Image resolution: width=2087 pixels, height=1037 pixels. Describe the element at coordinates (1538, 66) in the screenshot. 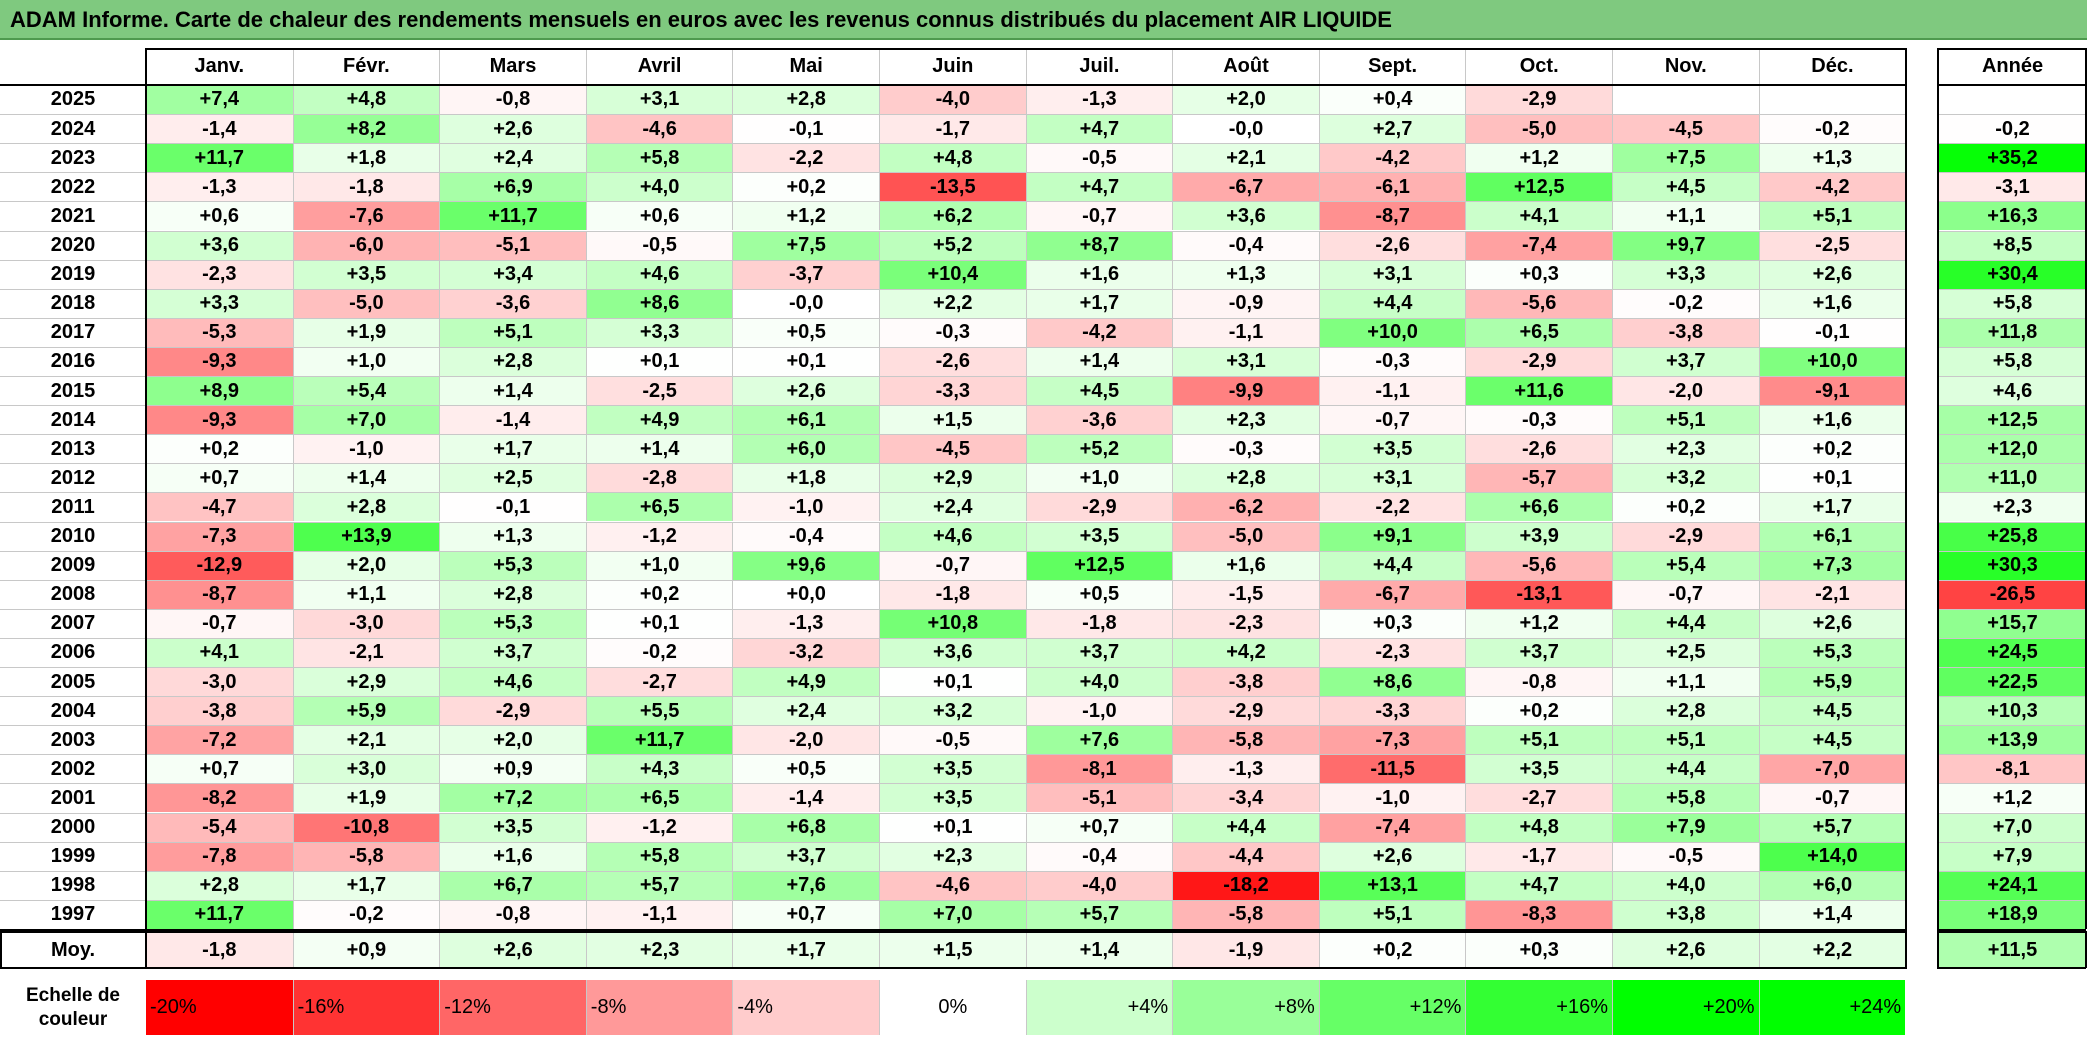

I see `month-header-10: Oct.` at that location.